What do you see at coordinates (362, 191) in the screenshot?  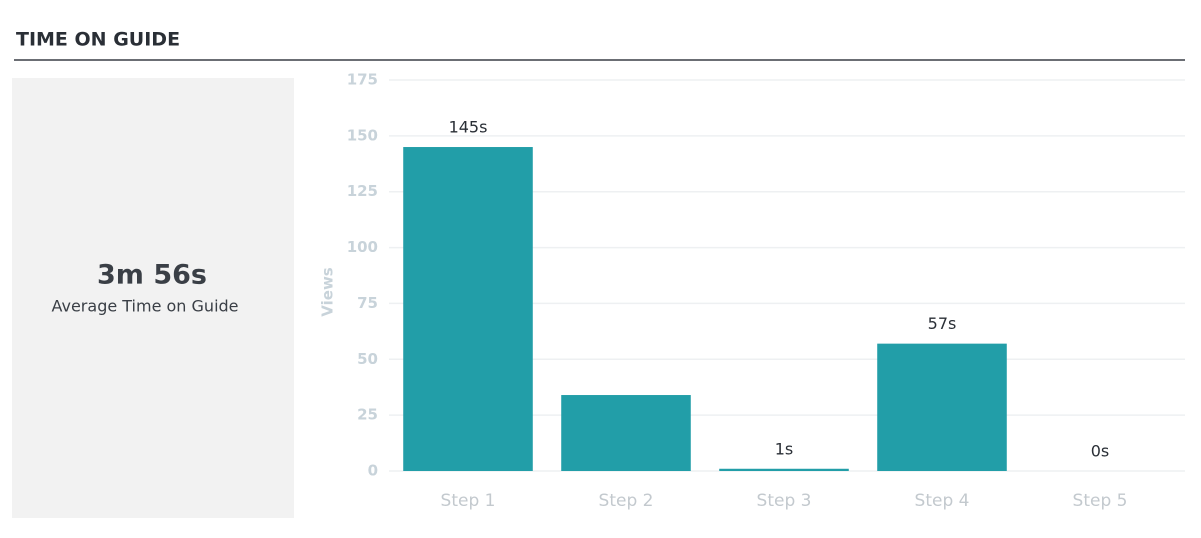 I see `y-tick-label: 125` at bounding box center [362, 191].